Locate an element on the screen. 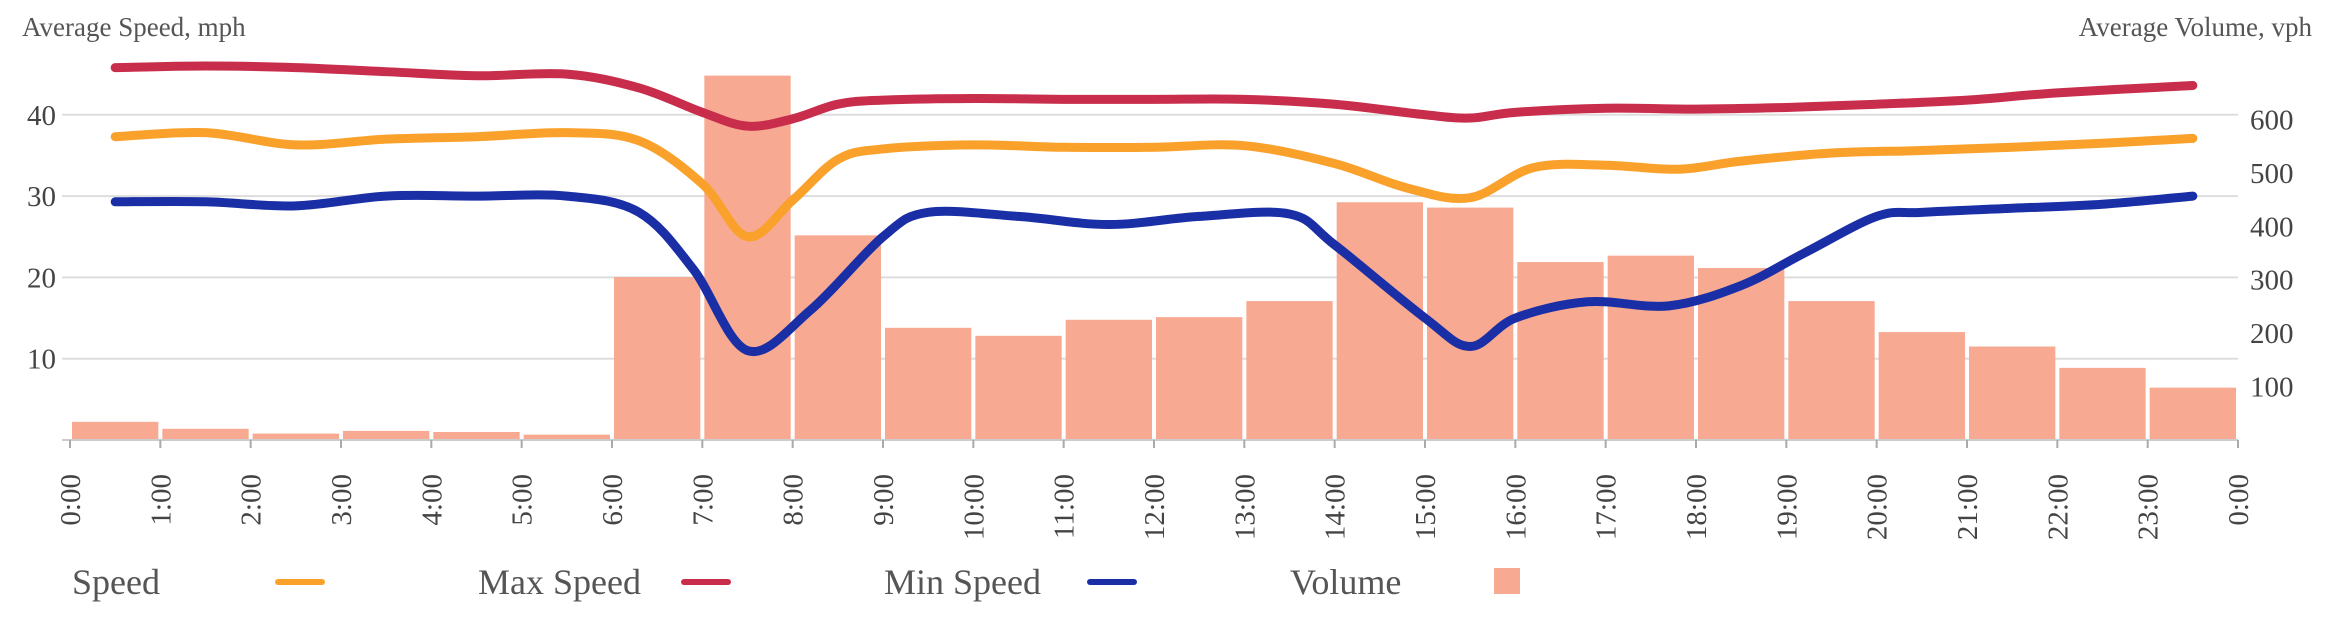 The height and width of the screenshot is (620, 2326). x-tick-label: 1:00 is located at coordinates (161, 500).